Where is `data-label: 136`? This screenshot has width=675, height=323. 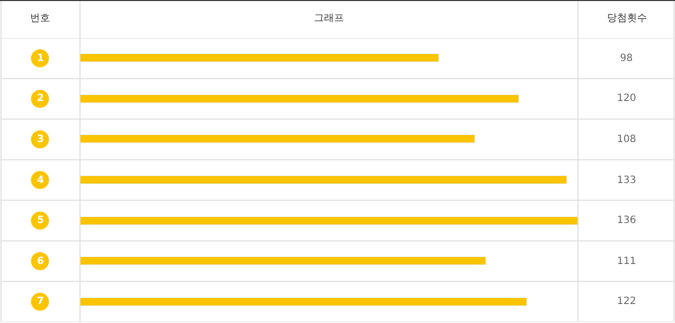 data-label: 136 is located at coordinates (626, 220).